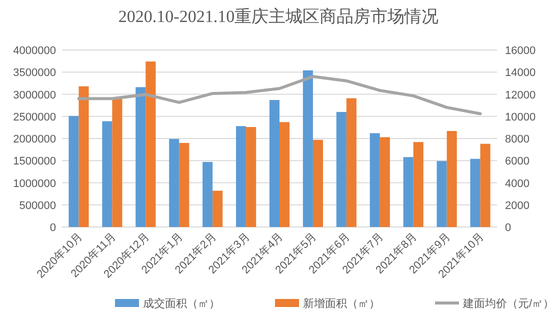  Describe the element at coordinates (341, 303) in the screenshot. I see `legend-label: 新增面积（㎡）` at that location.